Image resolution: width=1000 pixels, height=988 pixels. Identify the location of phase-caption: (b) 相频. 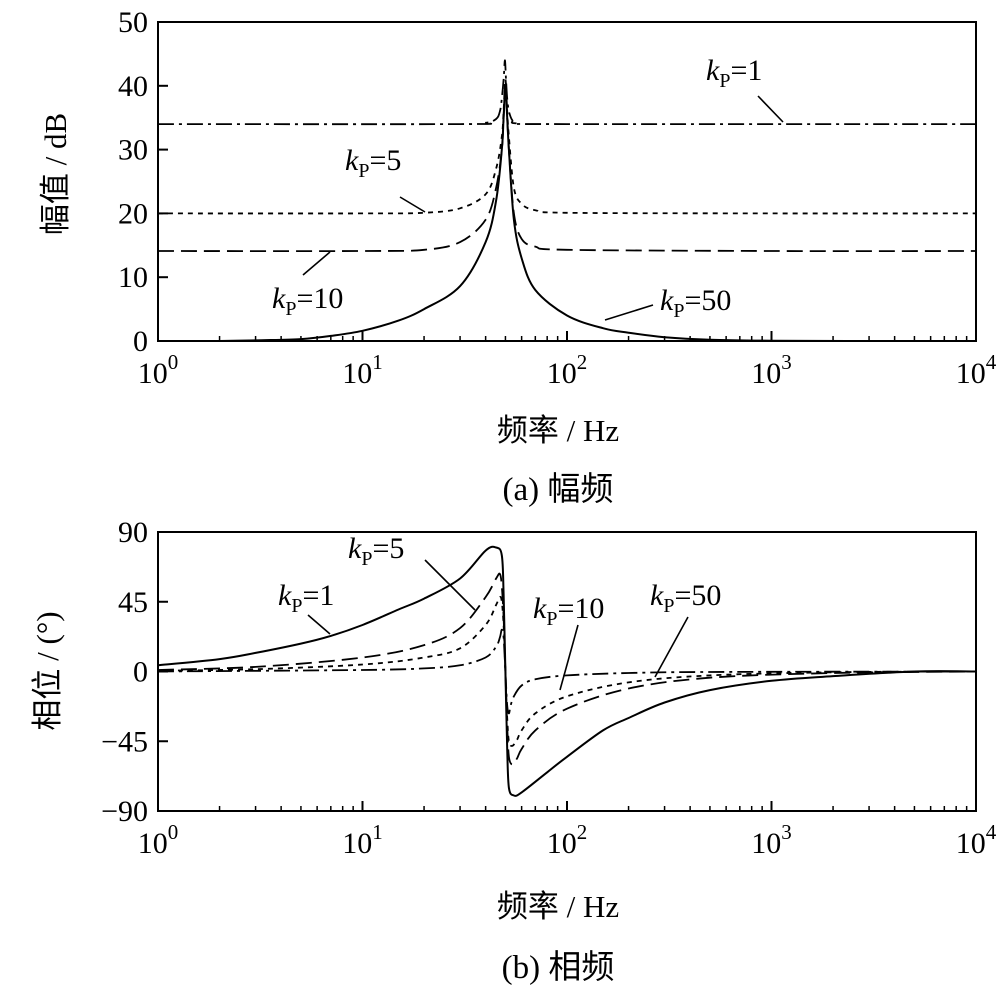
(558, 967).